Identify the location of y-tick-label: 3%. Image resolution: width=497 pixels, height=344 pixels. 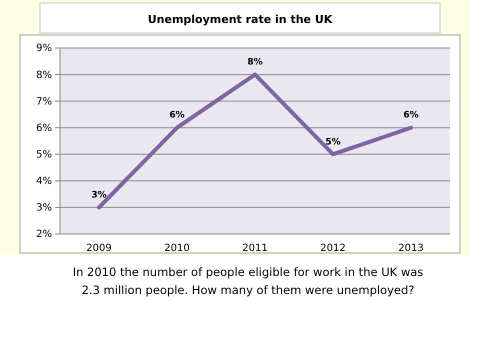
(44, 208).